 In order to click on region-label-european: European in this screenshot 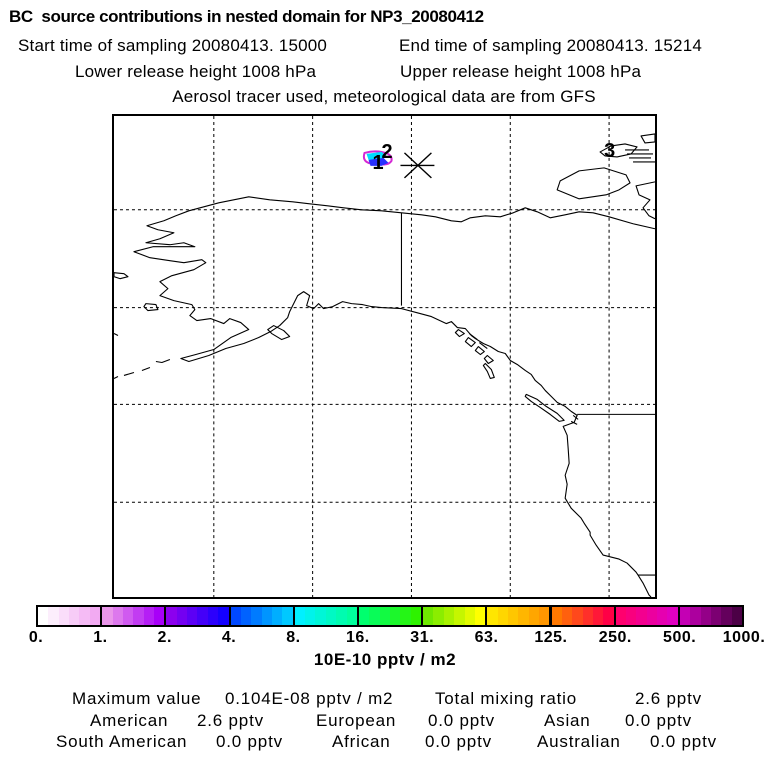, I will do `click(356, 720)`.